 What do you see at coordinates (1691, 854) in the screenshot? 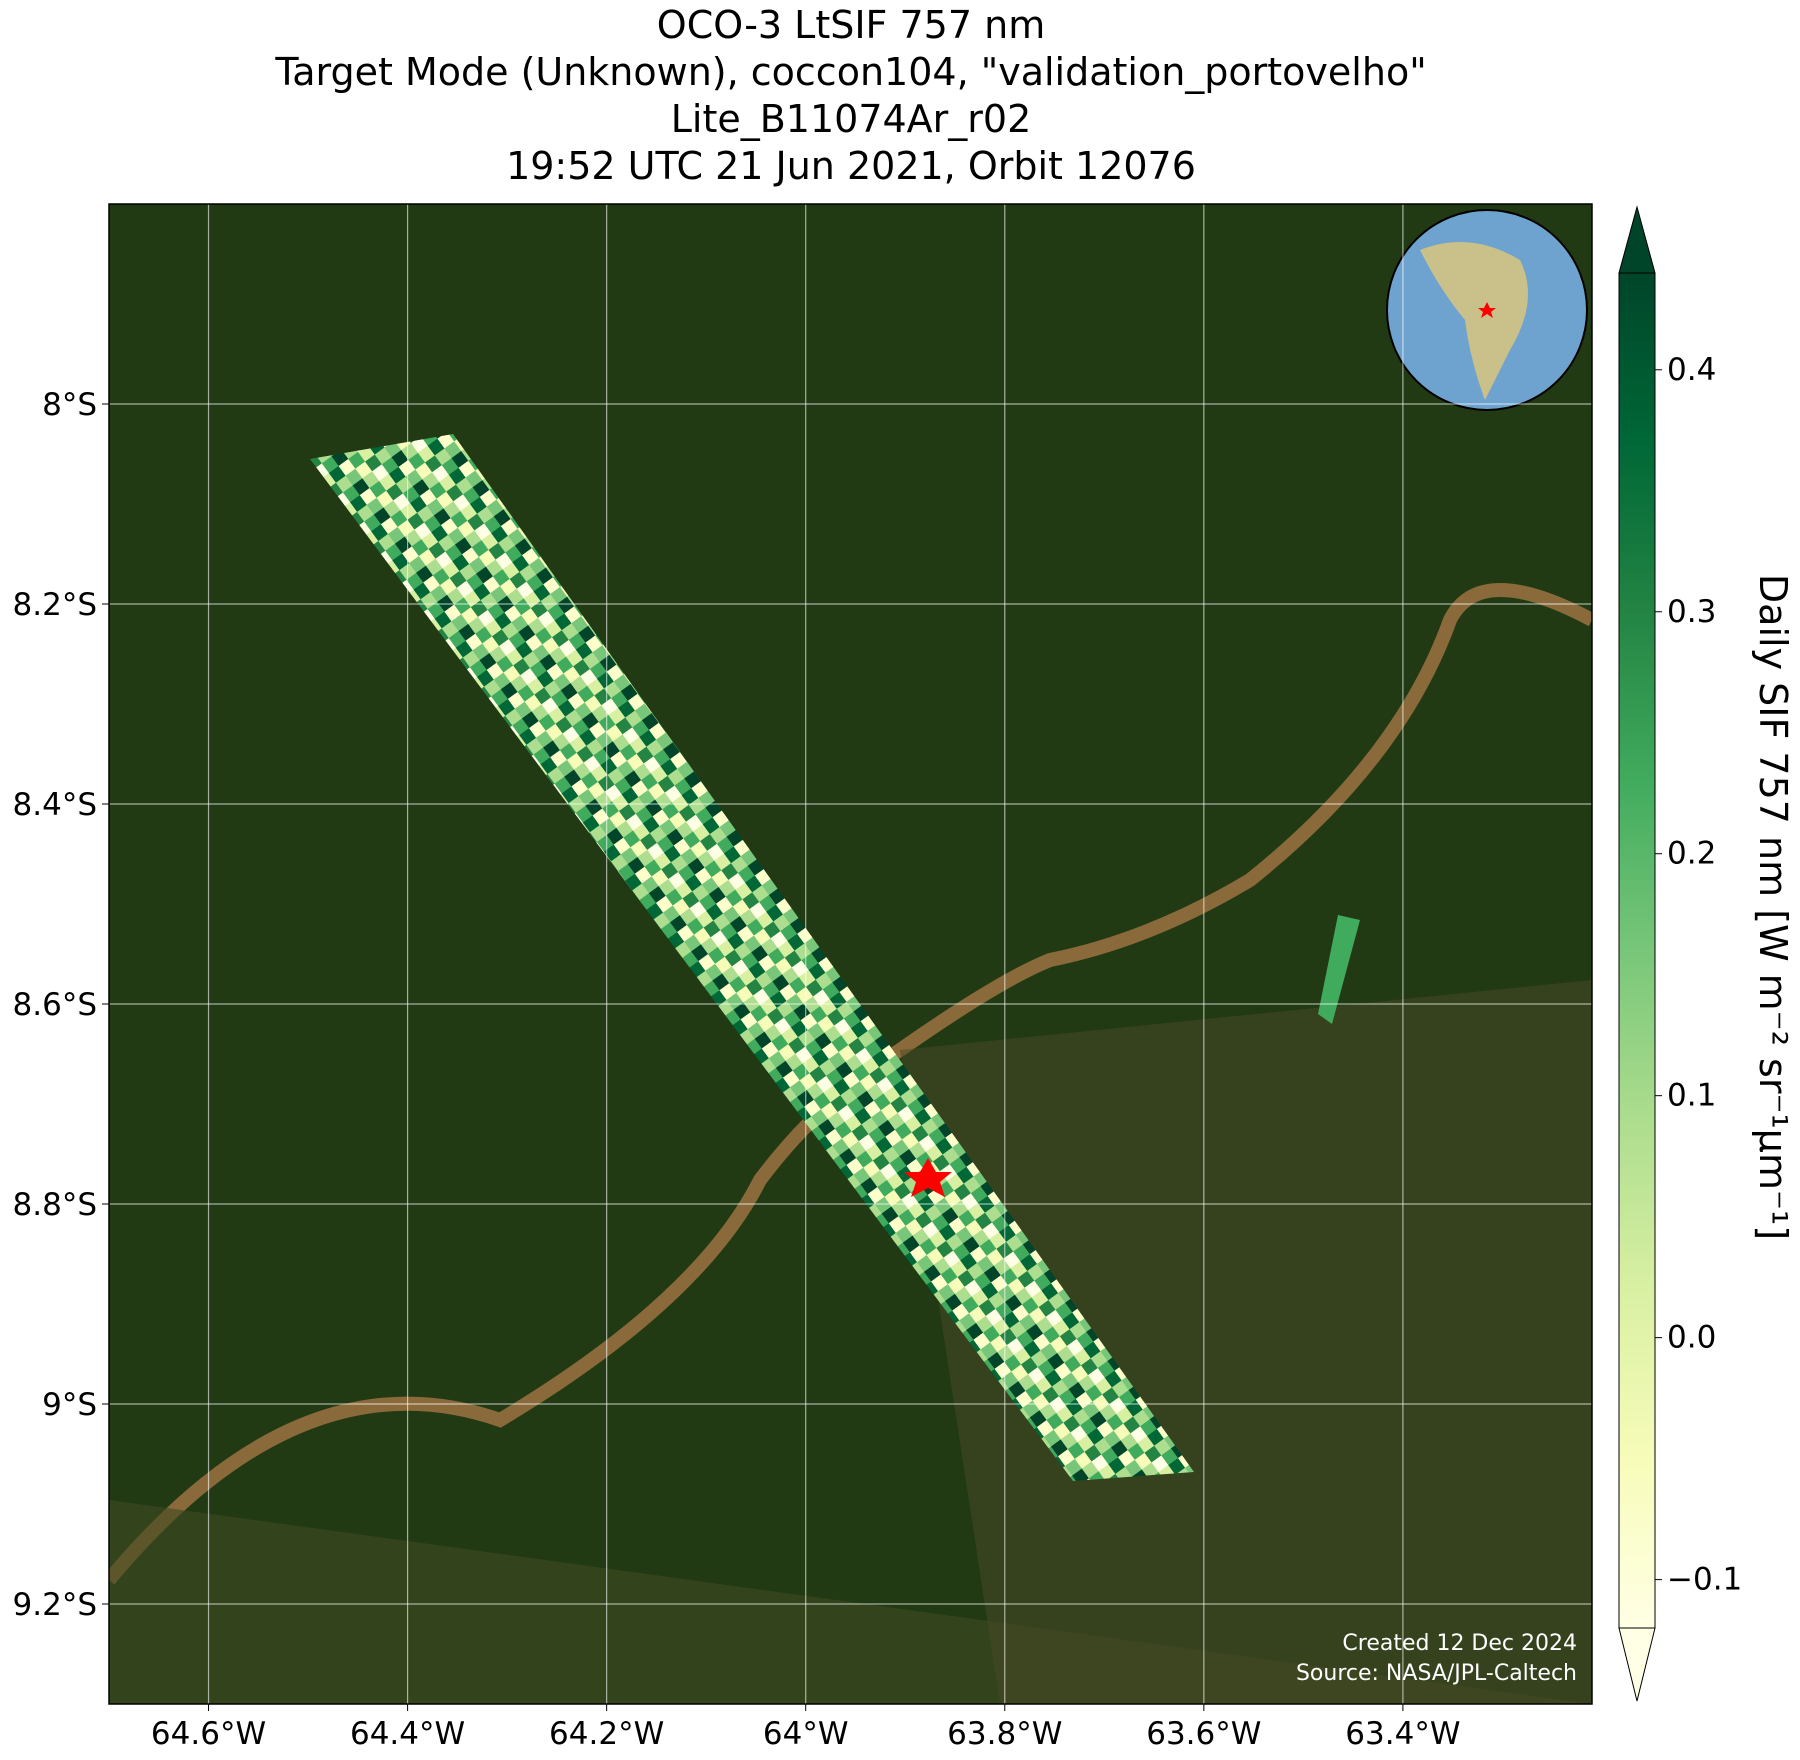
I see `colorbar-tick-label: 0.2` at bounding box center [1691, 854].